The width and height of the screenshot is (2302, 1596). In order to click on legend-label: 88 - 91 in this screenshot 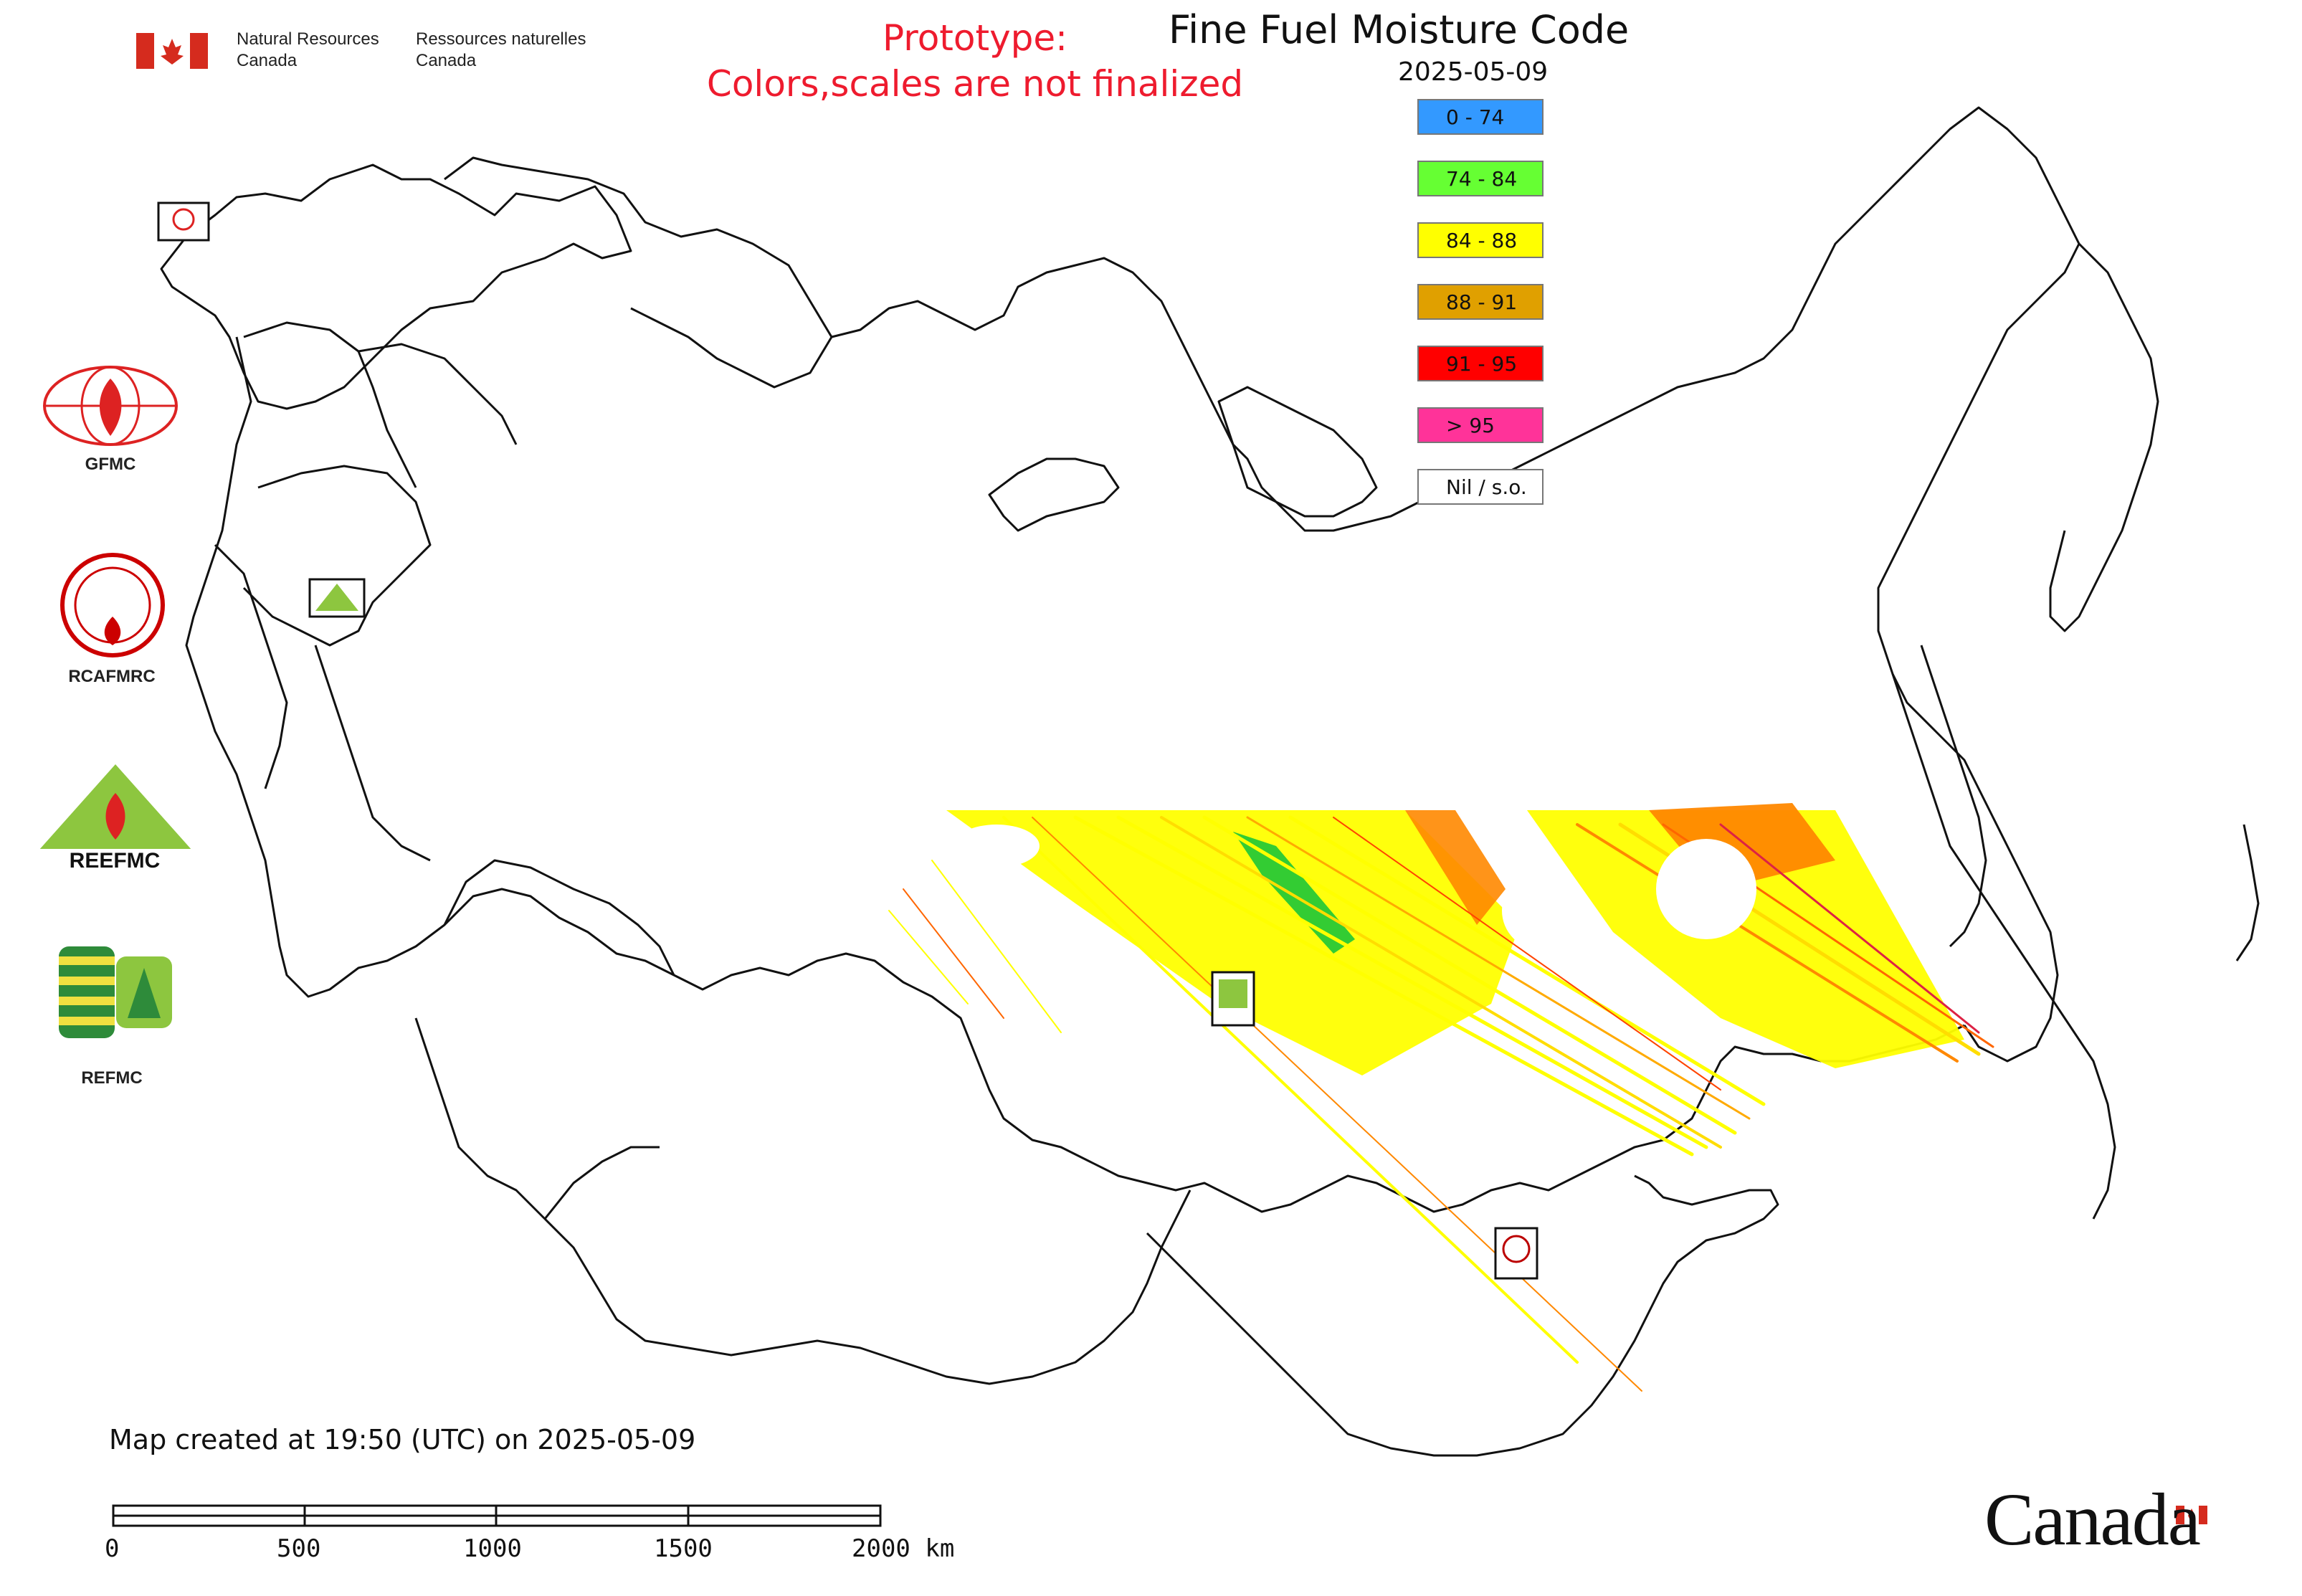, I will do `click(1482, 302)`.